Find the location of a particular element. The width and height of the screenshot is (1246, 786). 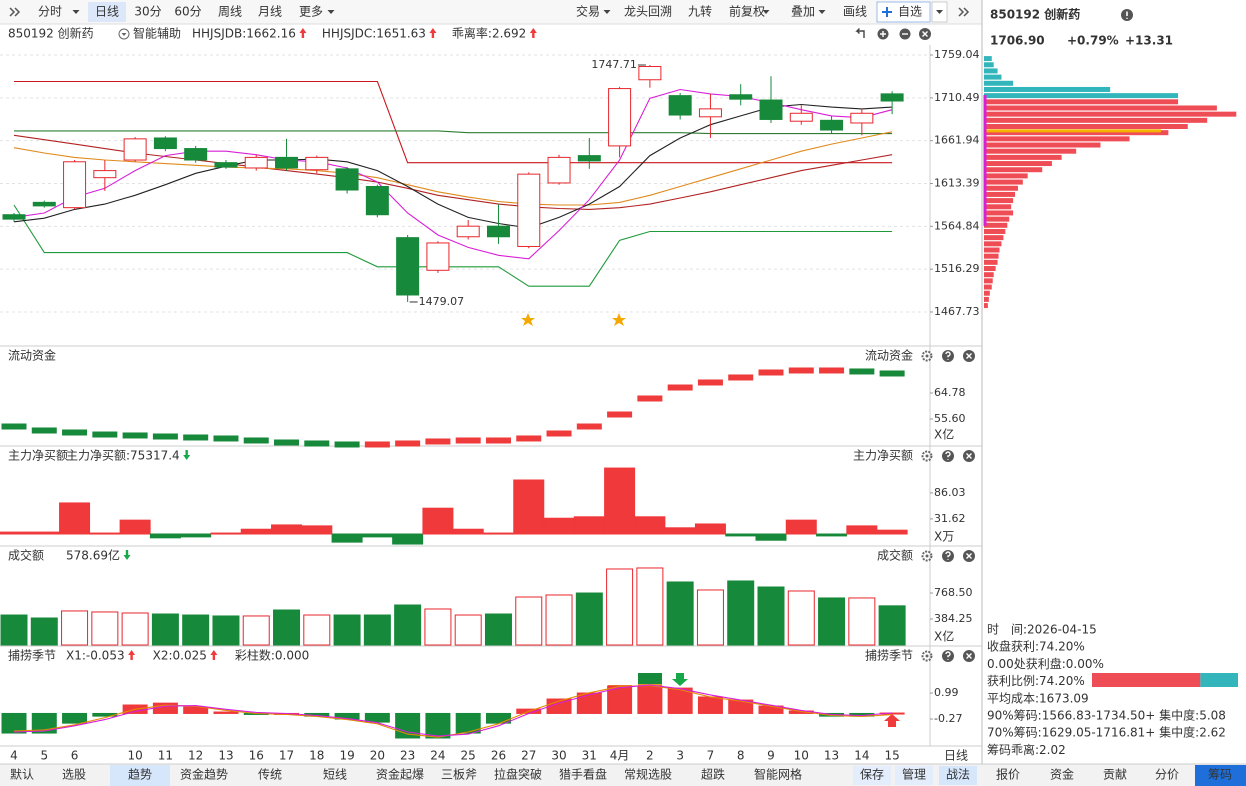

x-tick-label: 13 is located at coordinates (831, 756).